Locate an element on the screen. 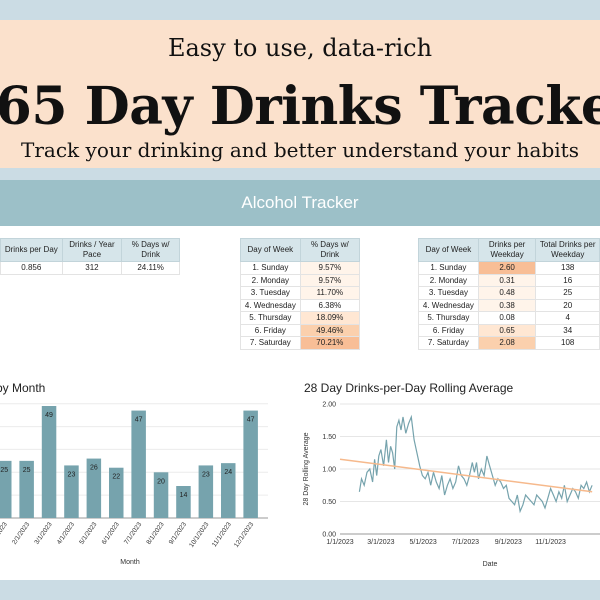 Image resolution: width=600 pixels, height=600 pixels. table-row: 3. Tuesday 11.70% is located at coordinates (300, 293).